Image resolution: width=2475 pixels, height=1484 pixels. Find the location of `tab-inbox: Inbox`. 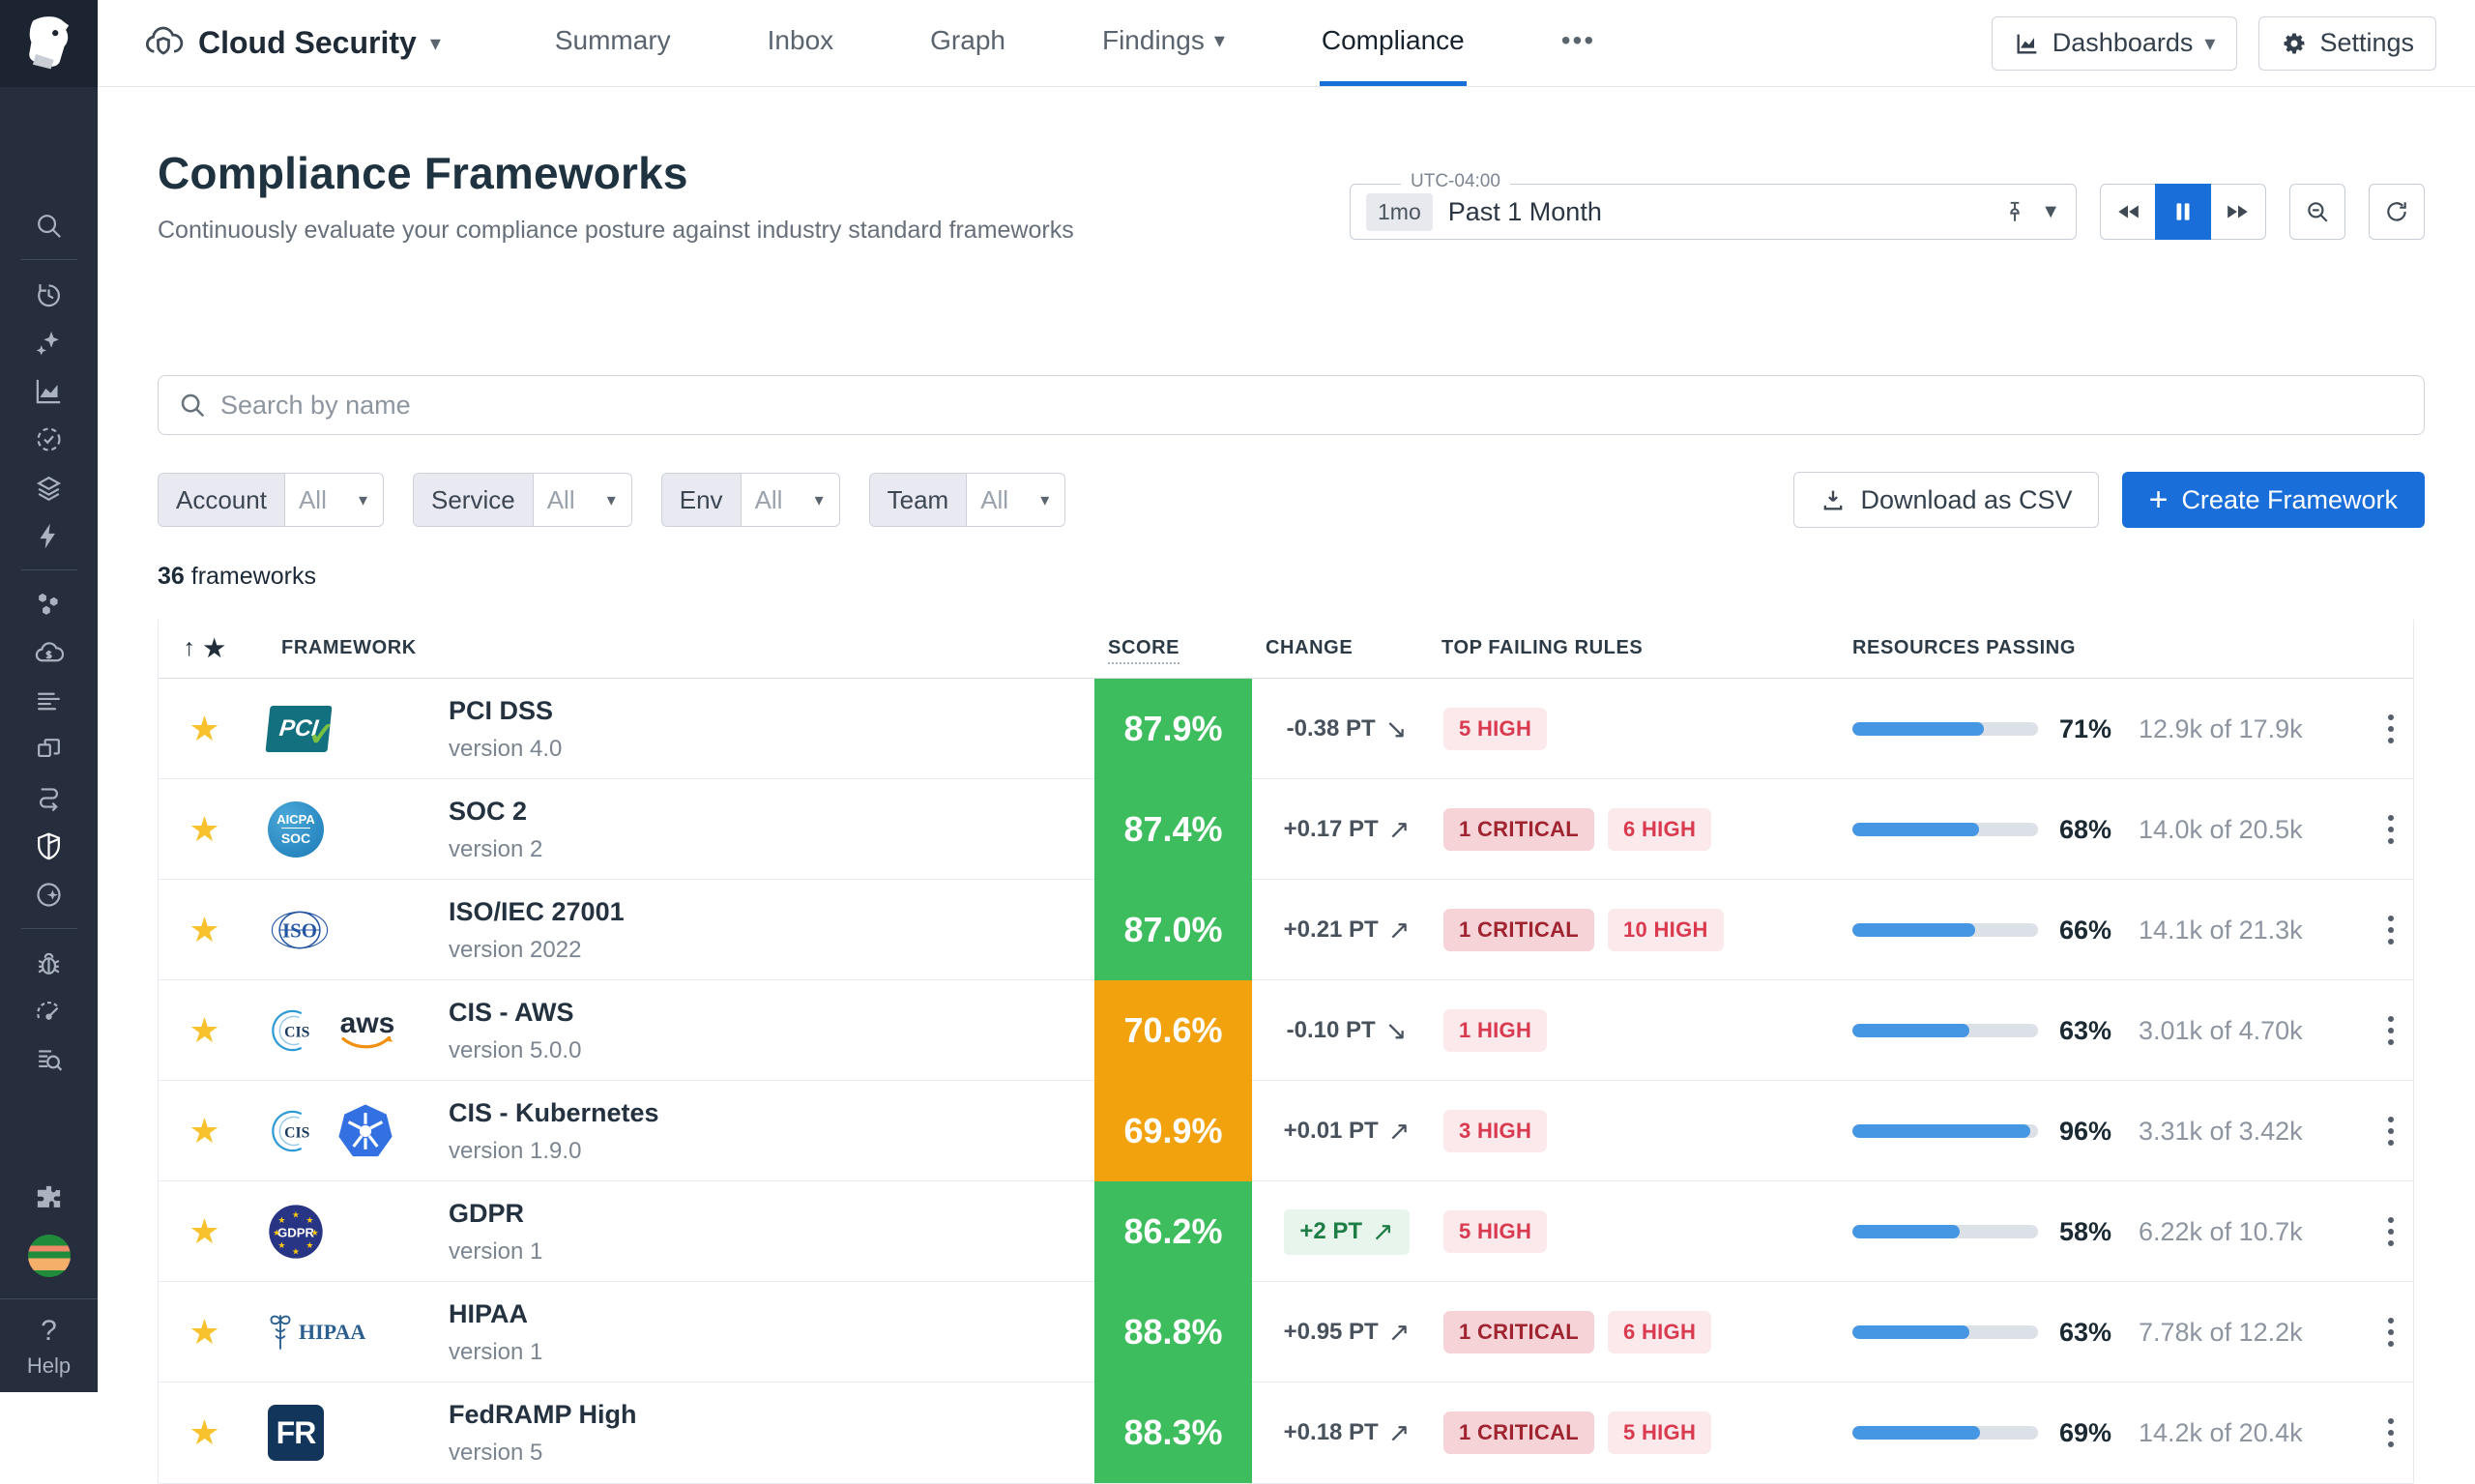

tab-inbox: Inbox is located at coordinates (800, 40).